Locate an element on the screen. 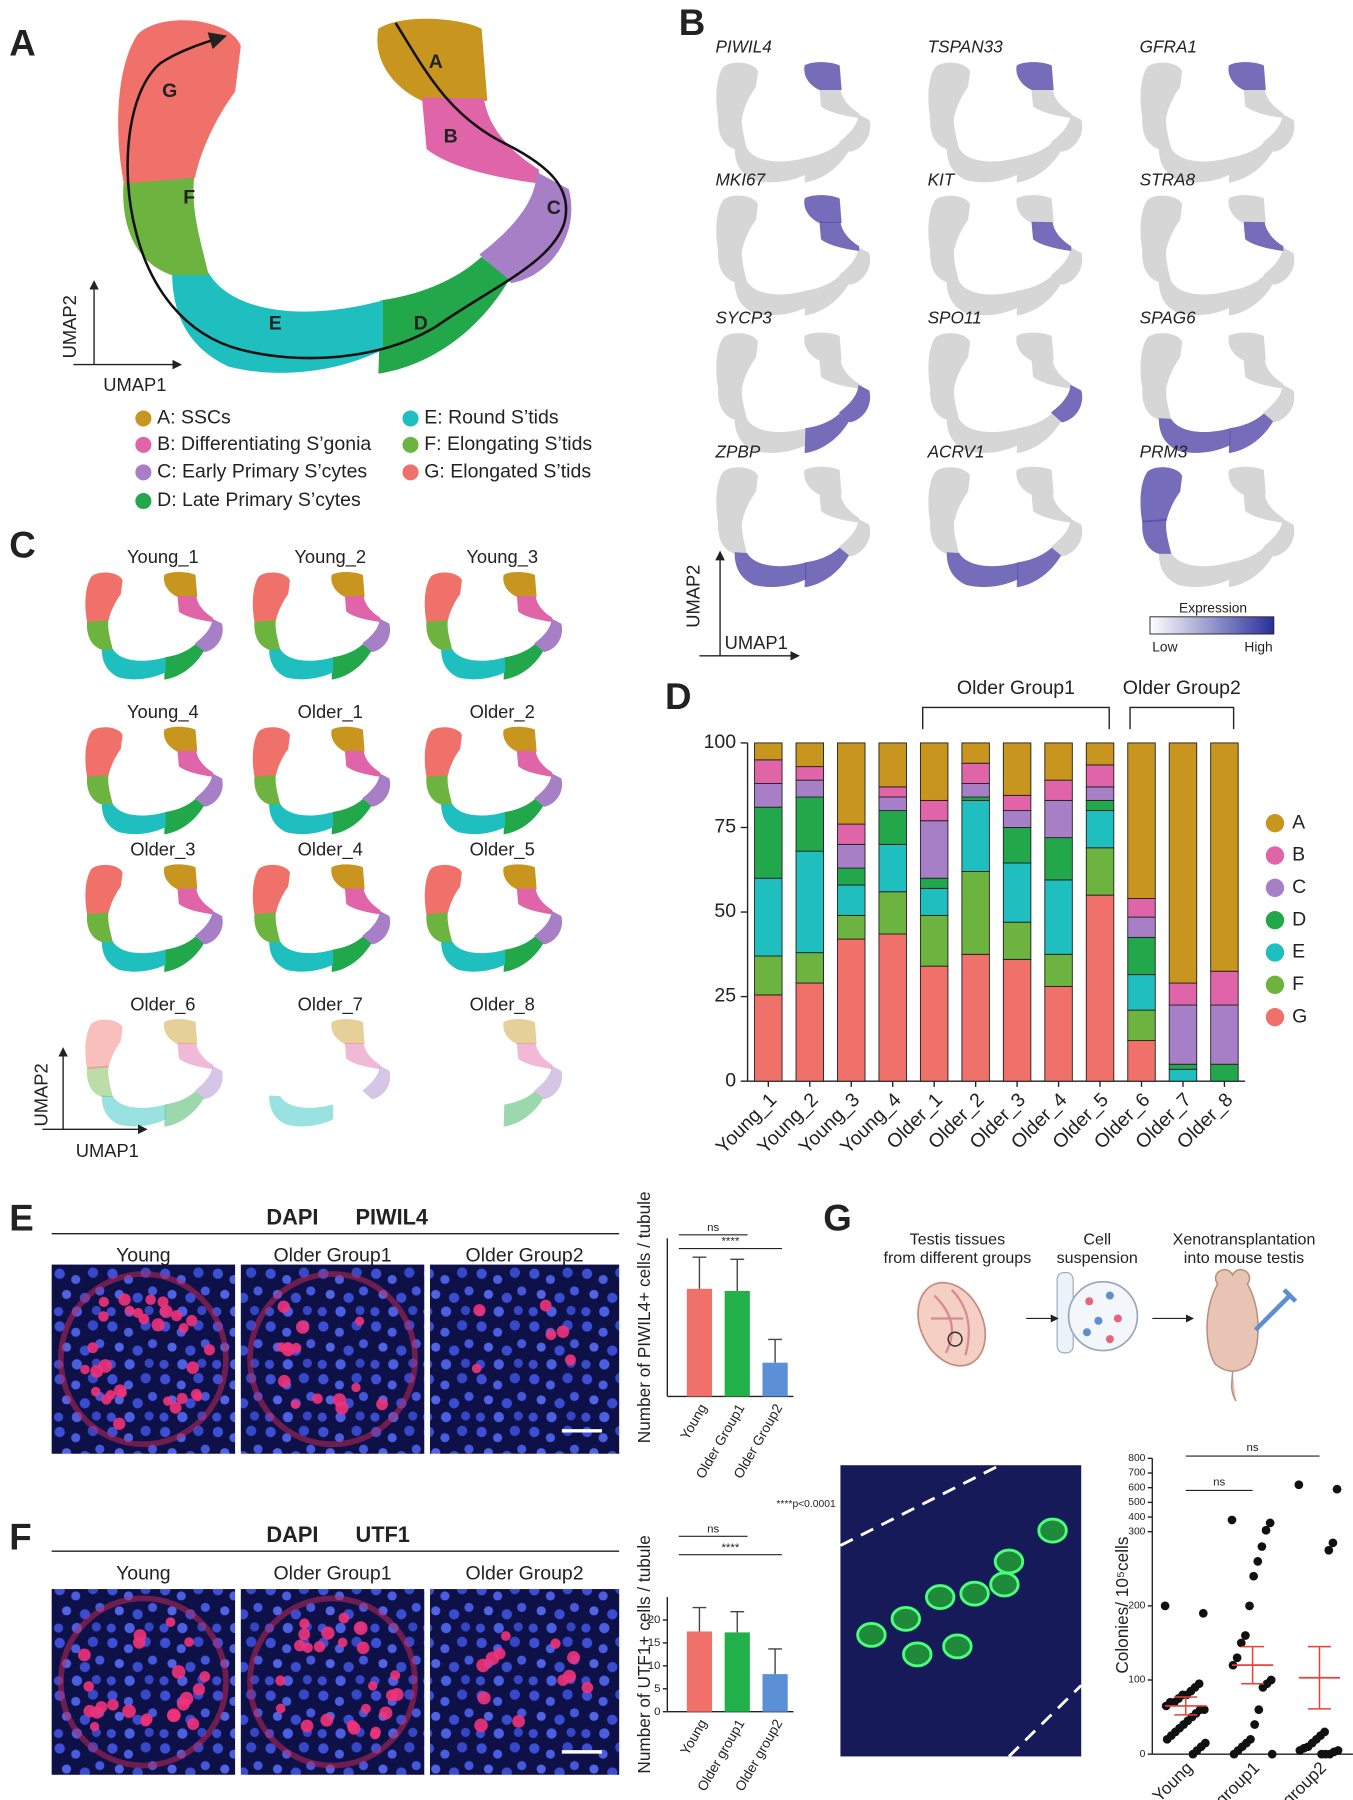  panel-label: F is located at coordinates (20, 1536).